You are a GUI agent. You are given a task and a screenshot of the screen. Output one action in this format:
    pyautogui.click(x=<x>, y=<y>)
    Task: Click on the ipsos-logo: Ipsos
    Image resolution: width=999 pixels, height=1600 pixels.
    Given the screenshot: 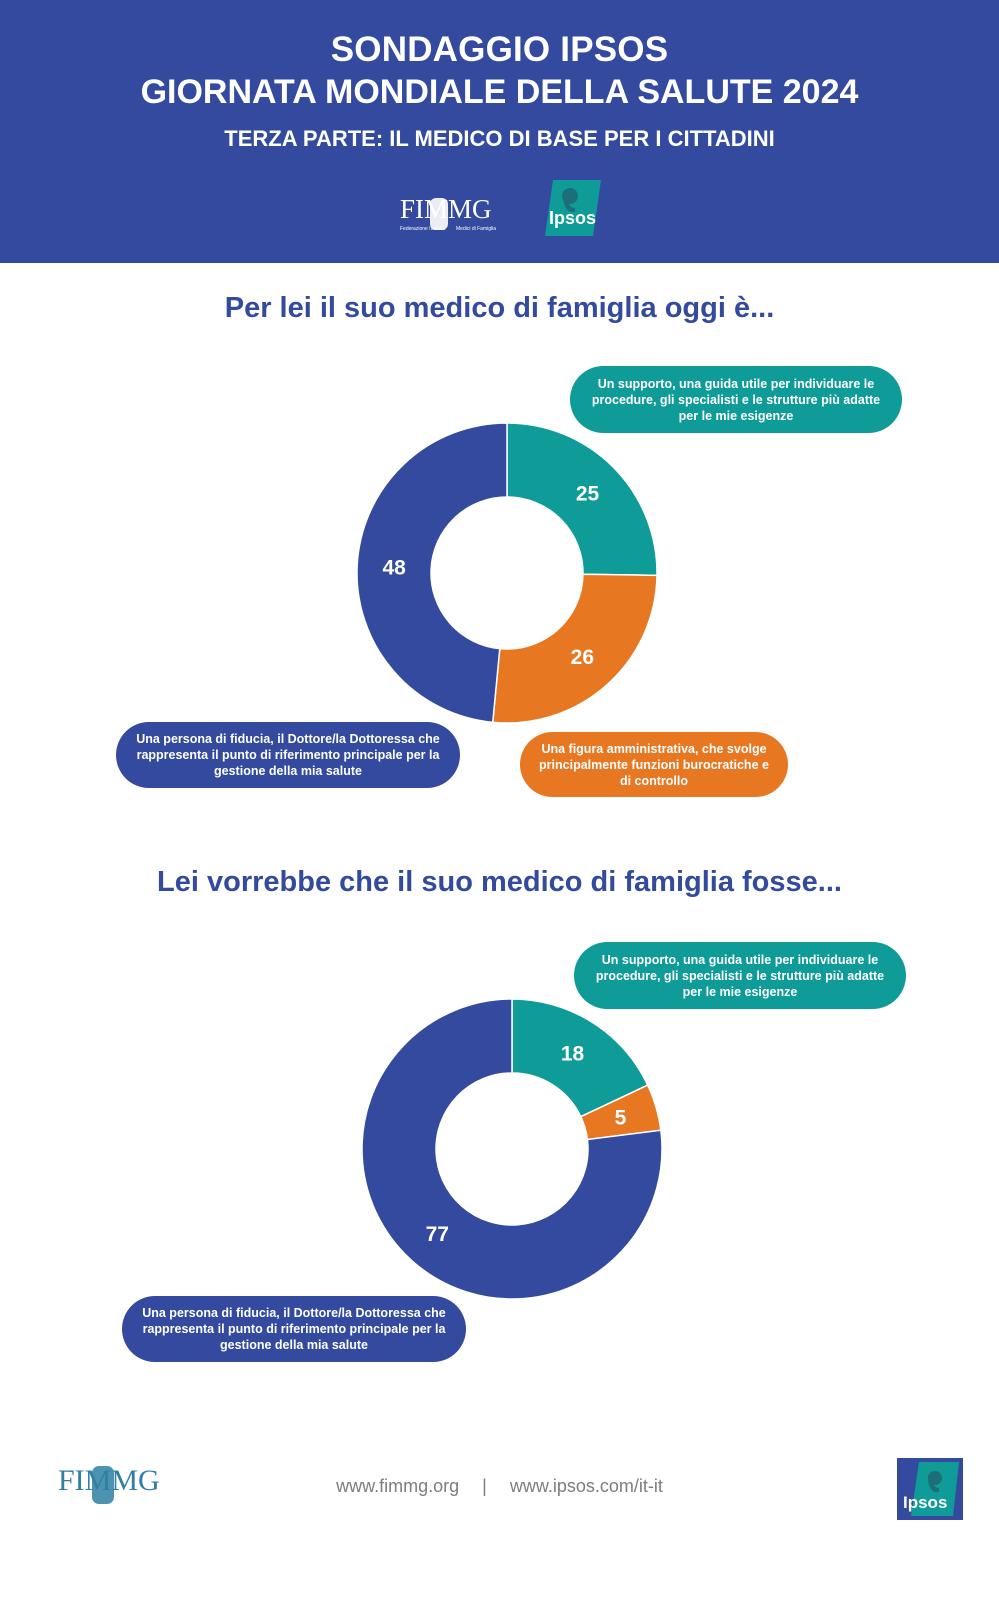 What is the action you would take?
    pyautogui.click(x=569, y=209)
    